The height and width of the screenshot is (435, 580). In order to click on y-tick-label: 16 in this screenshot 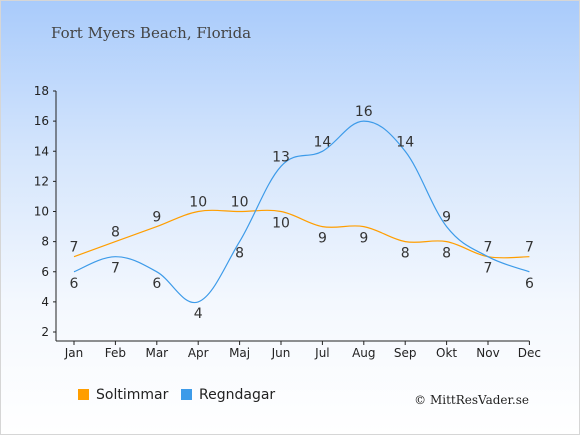, I will do `click(41, 121)`.